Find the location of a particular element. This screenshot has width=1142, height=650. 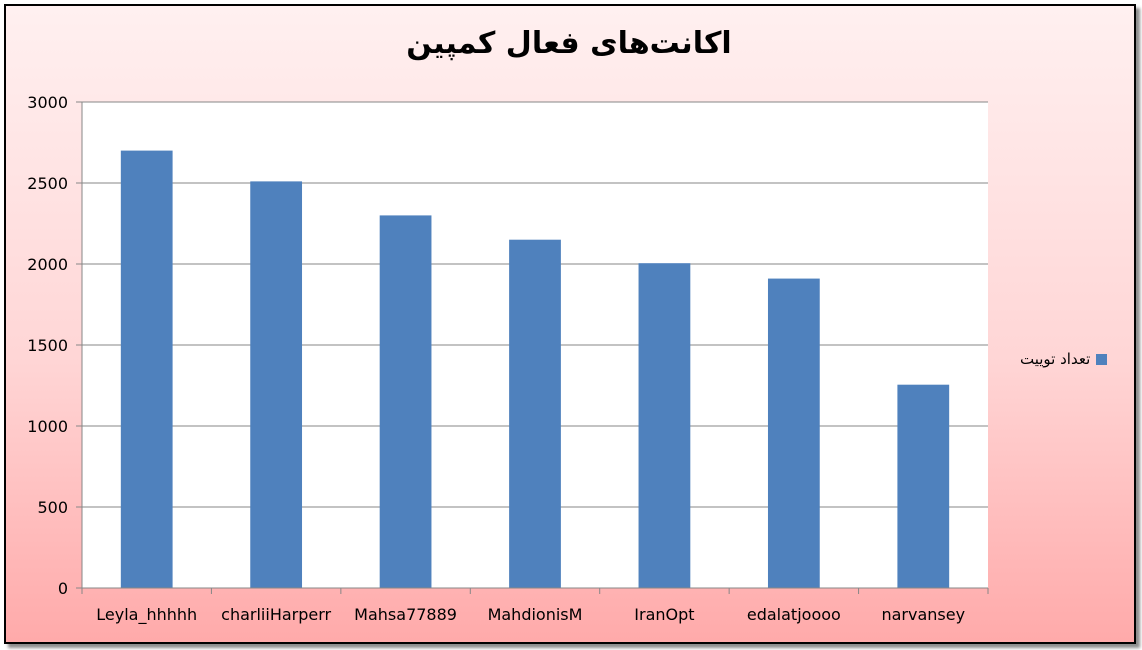

legend: تعداد توییت is located at coordinates (1064, 359).